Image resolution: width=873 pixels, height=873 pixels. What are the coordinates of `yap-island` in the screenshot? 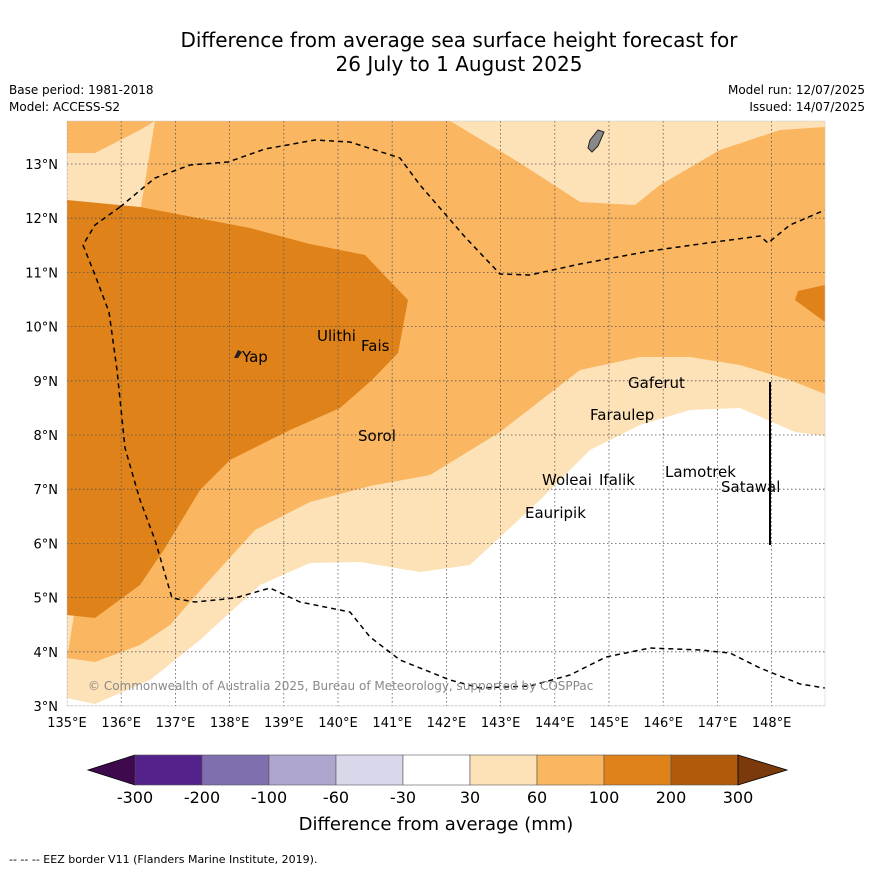 It's located at (238, 354).